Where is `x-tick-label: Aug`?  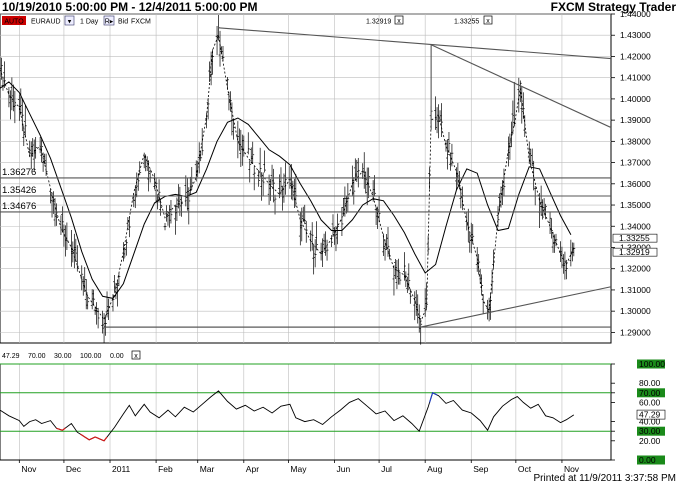
x-tick-label: Aug is located at coordinates (434, 469).